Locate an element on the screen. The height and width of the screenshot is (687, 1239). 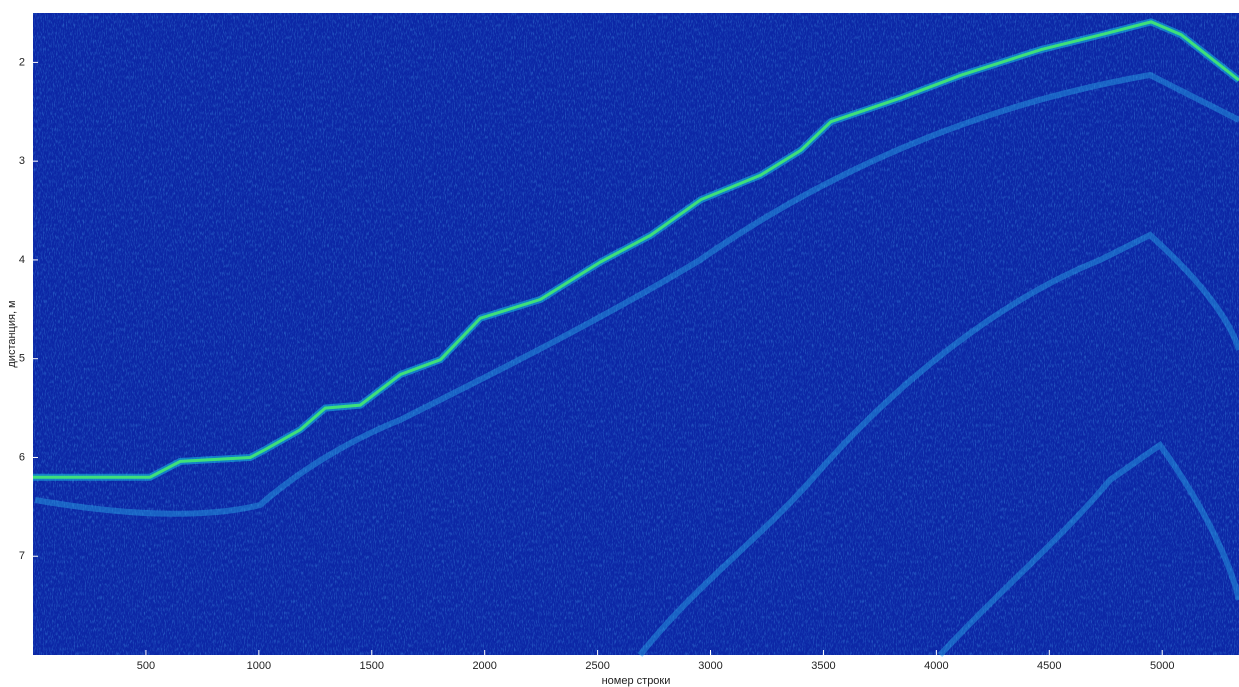
x-tick-label: 1000 is located at coordinates (259, 666).